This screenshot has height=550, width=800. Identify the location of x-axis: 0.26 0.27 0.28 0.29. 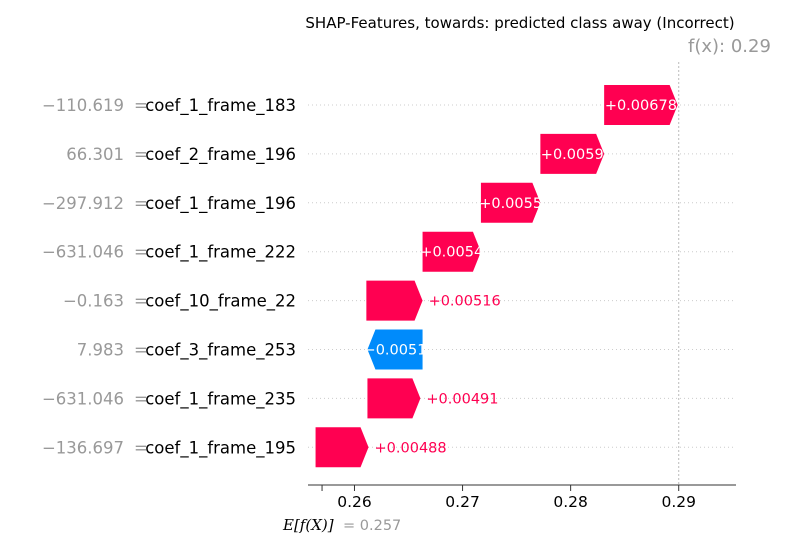
(522, 497).